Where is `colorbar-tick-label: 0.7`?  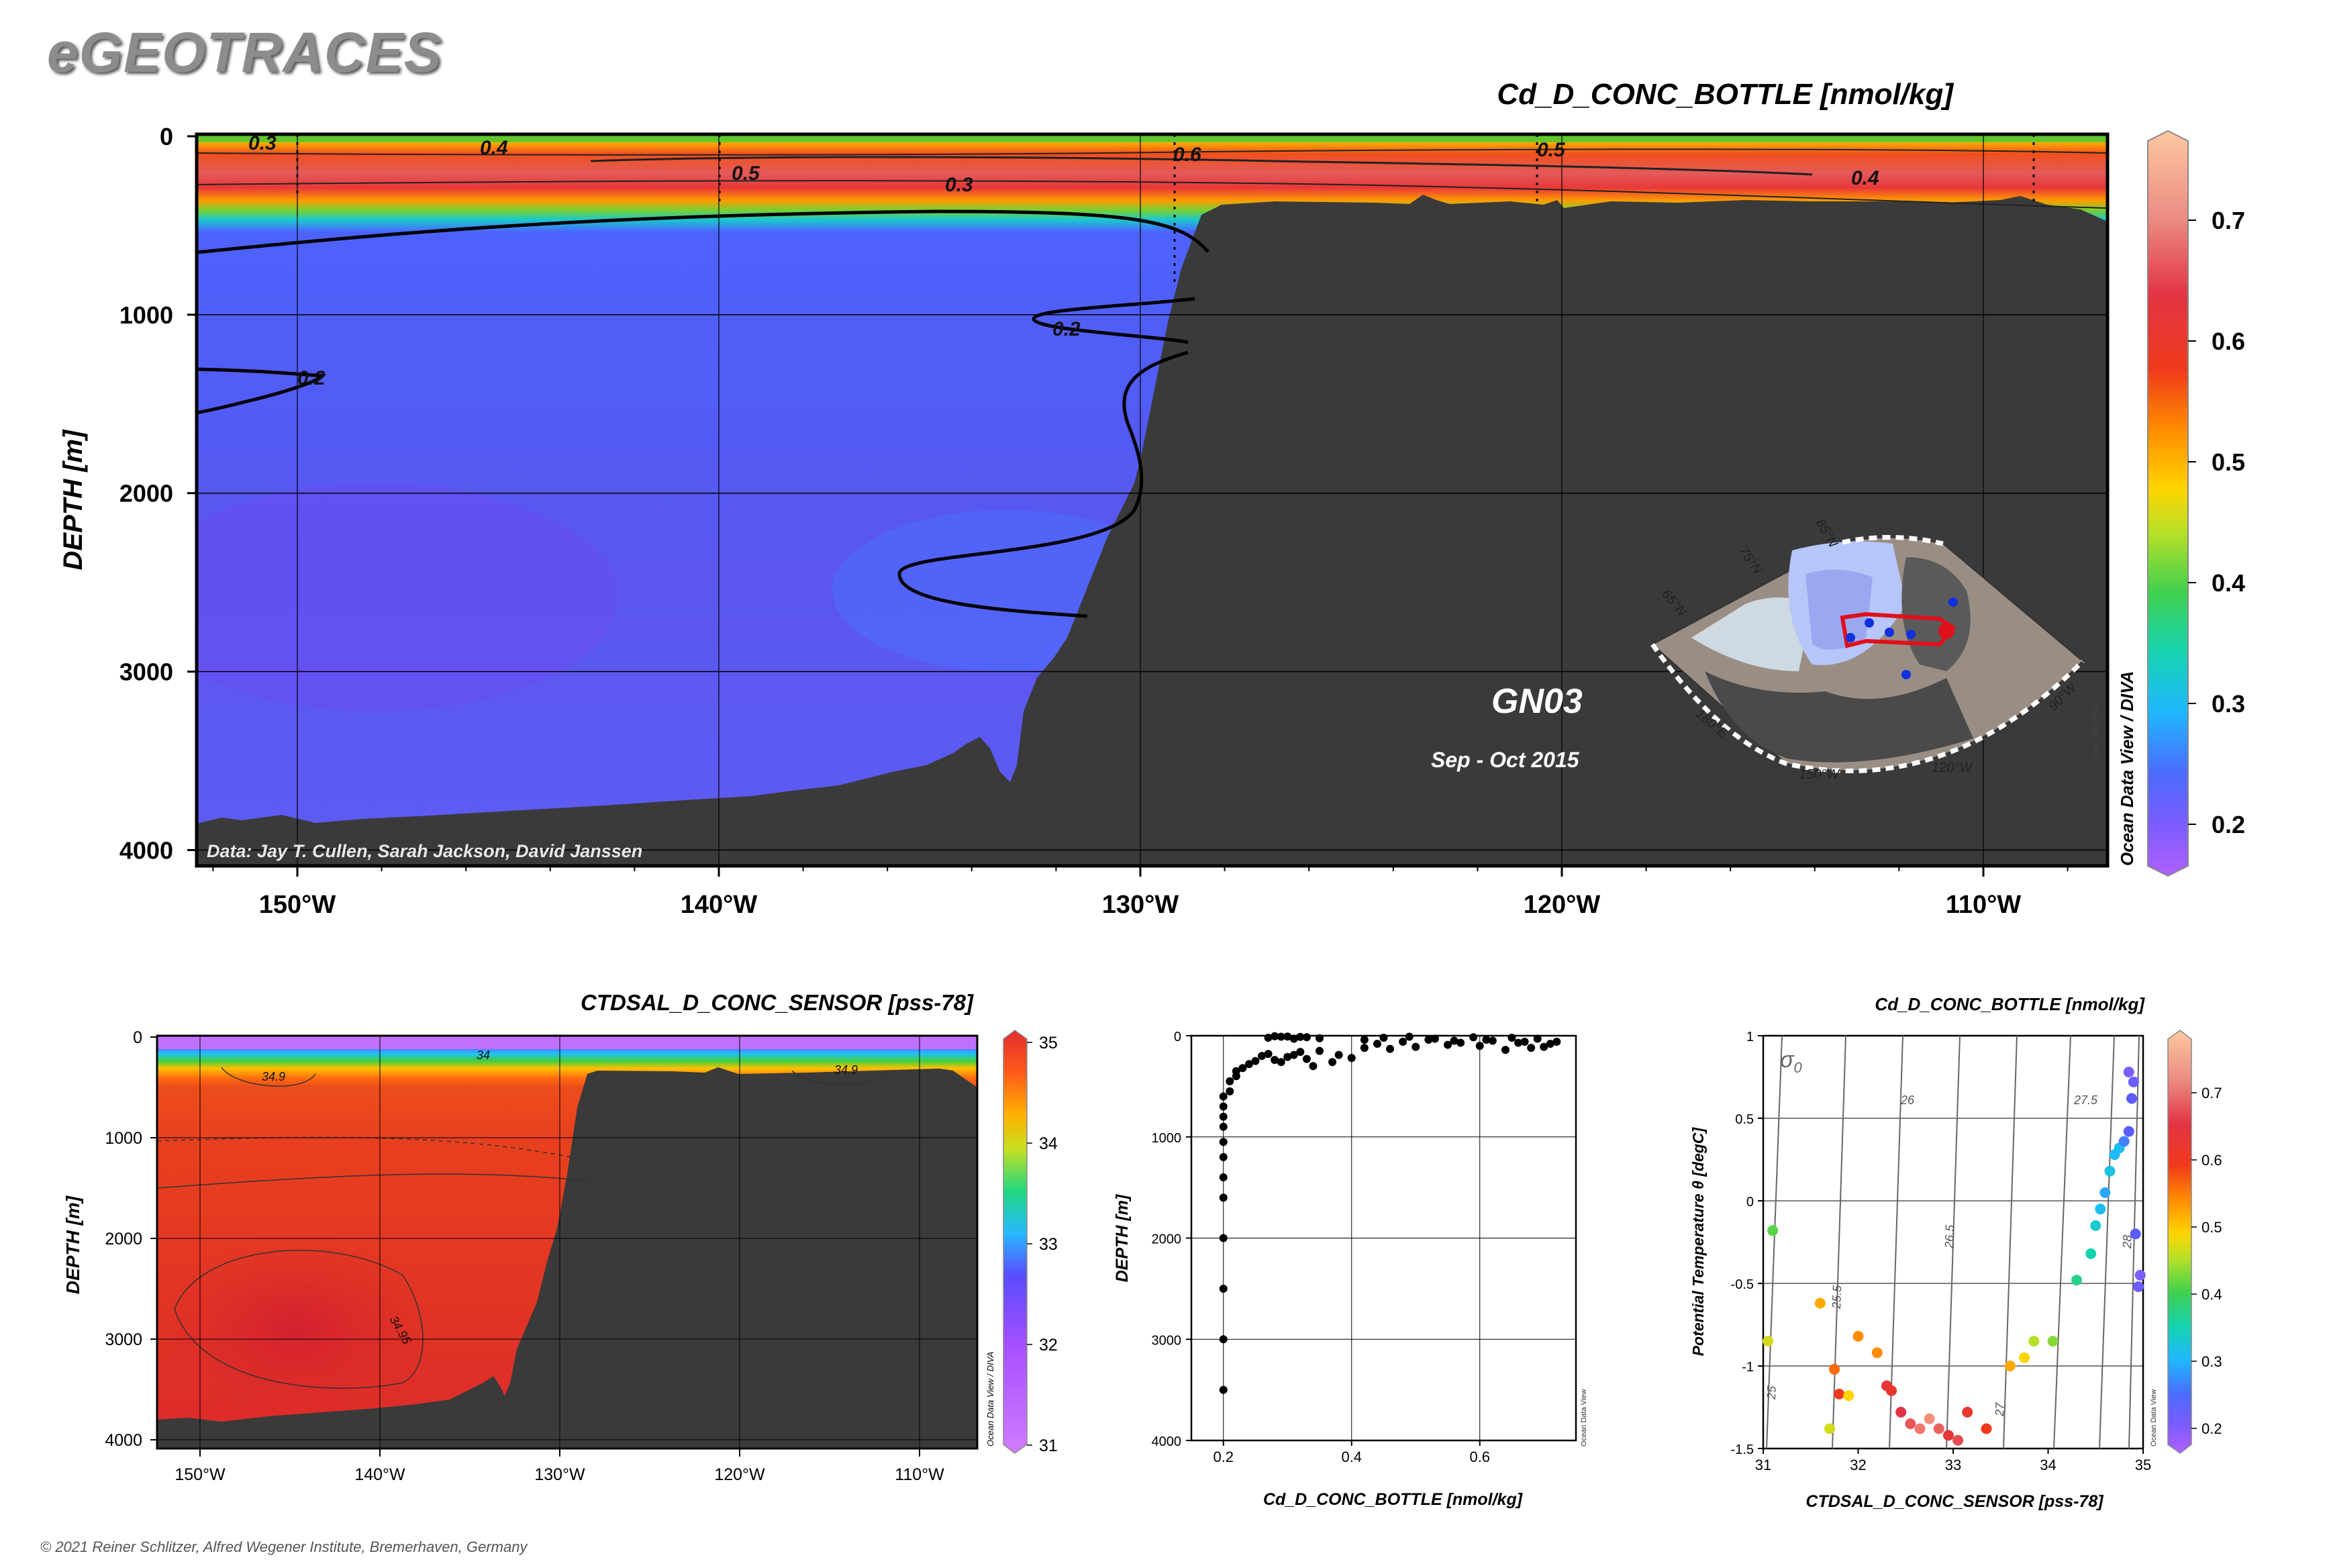
colorbar-tick-label: 0.7 is located at coordinates (2228, 220).